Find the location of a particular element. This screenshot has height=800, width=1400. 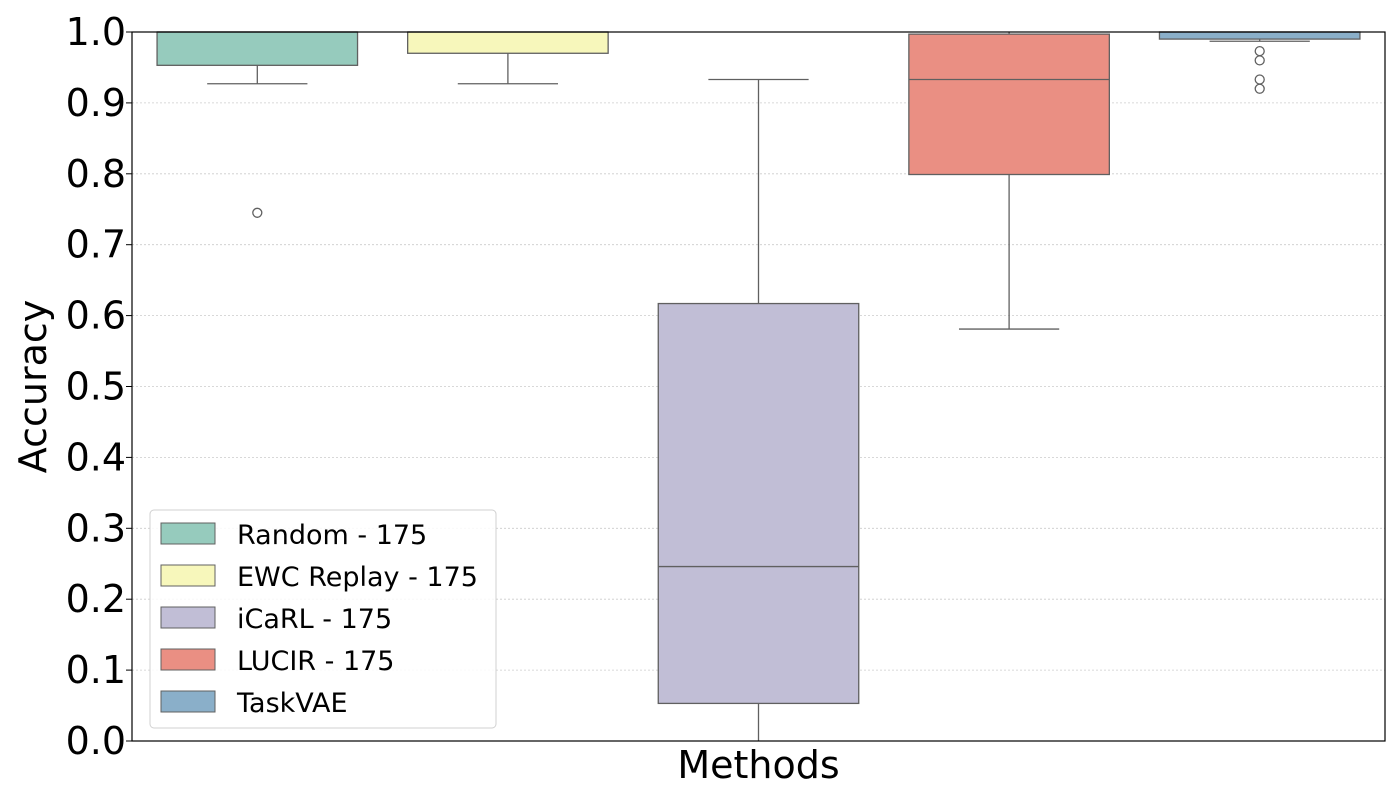

y-tick-label: 0.2 is located at coordinates (96, 599).